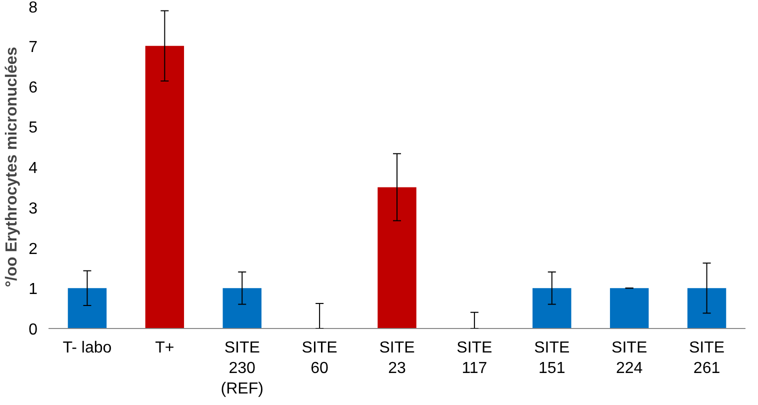 The image size is (758, 405). I want to click on x-tick-label: T- labo, so click(87, 348).